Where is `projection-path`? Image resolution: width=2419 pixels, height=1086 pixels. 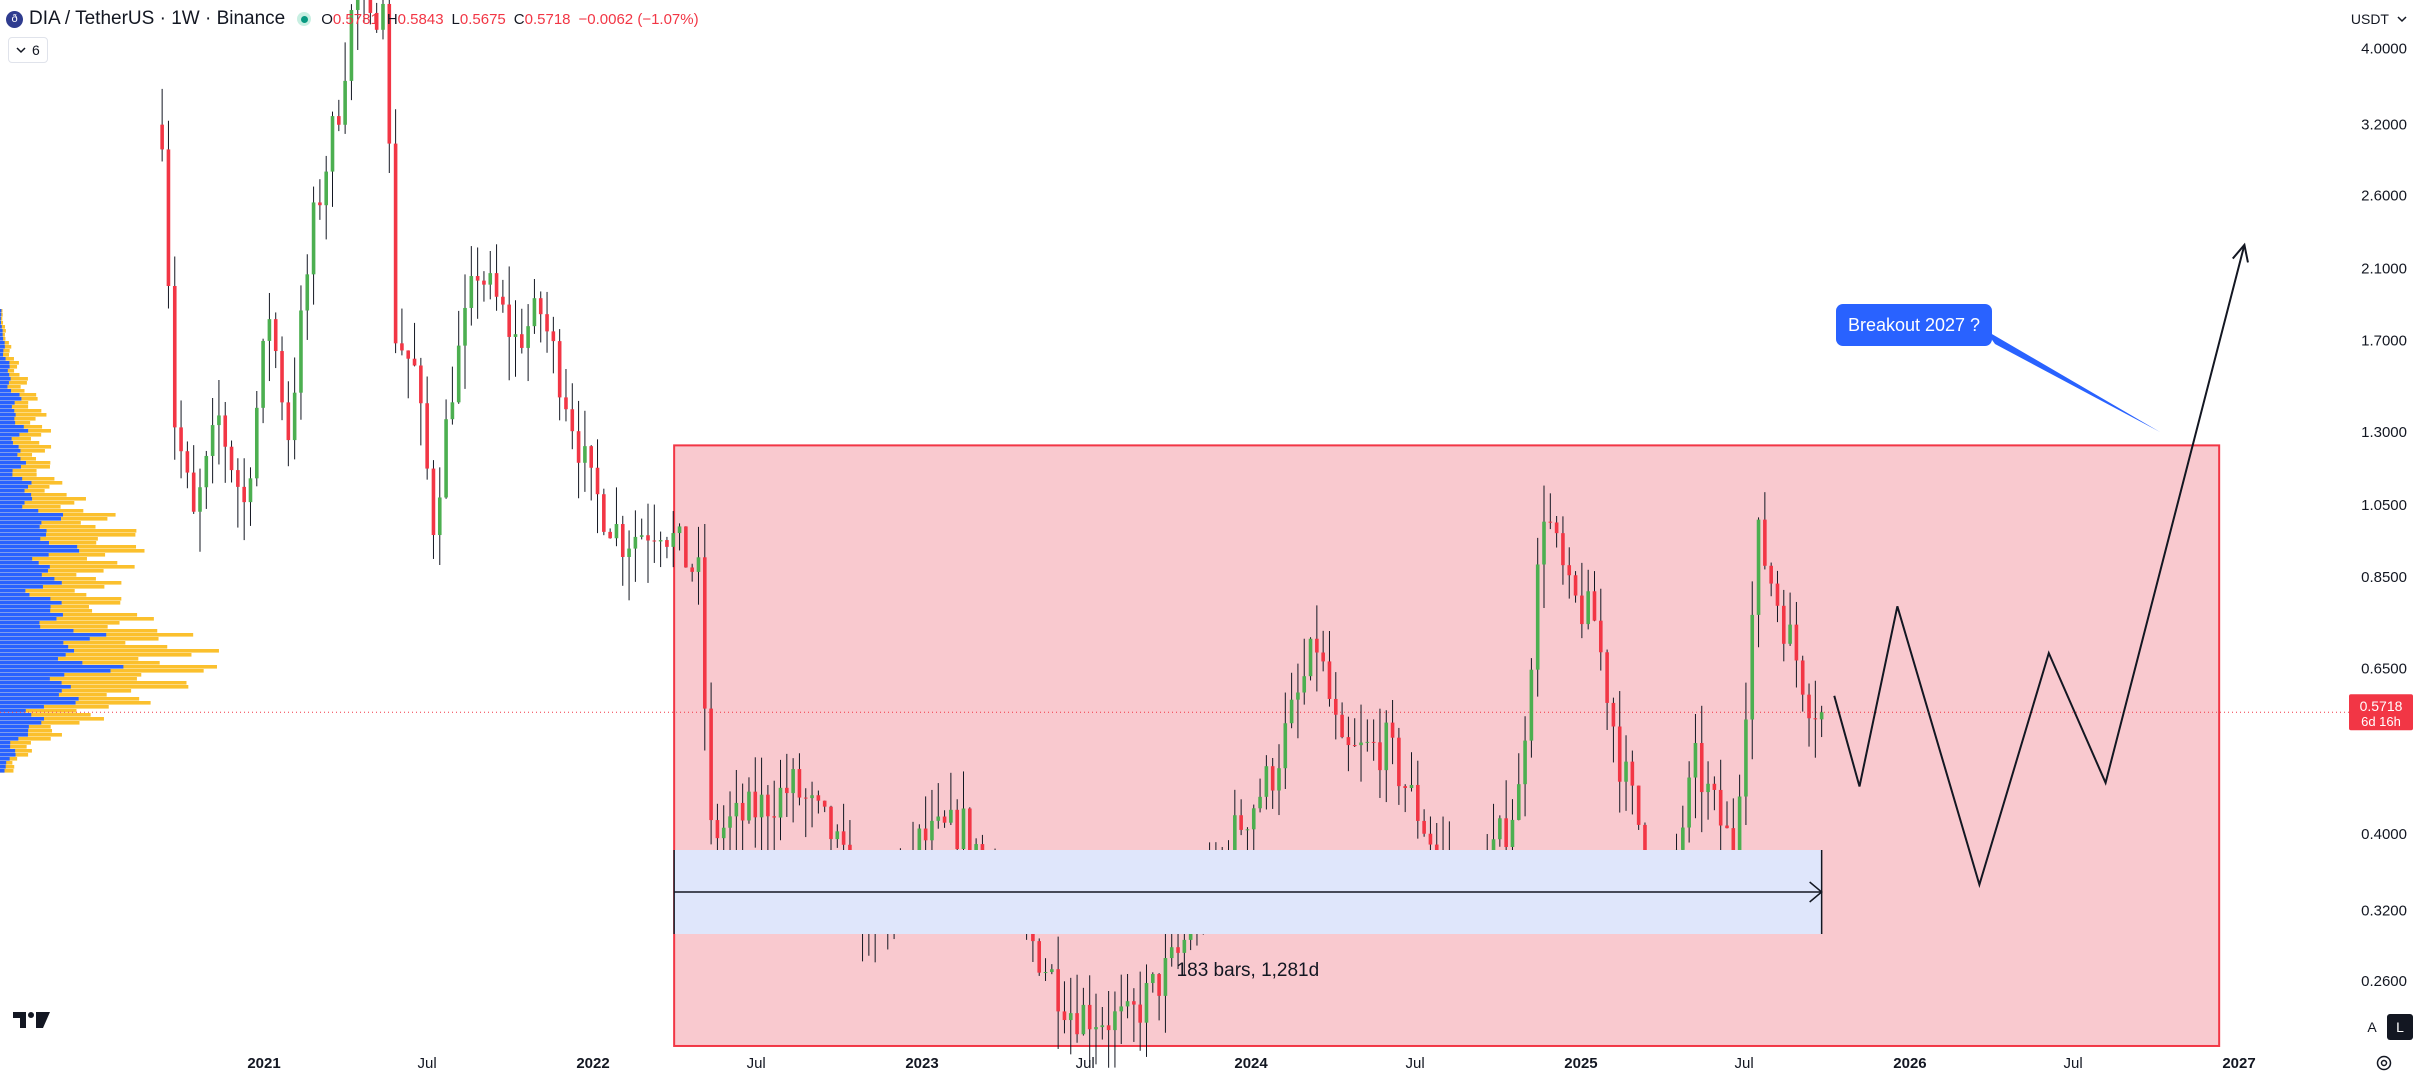 projection-path is located at coordinates (2039, 566).